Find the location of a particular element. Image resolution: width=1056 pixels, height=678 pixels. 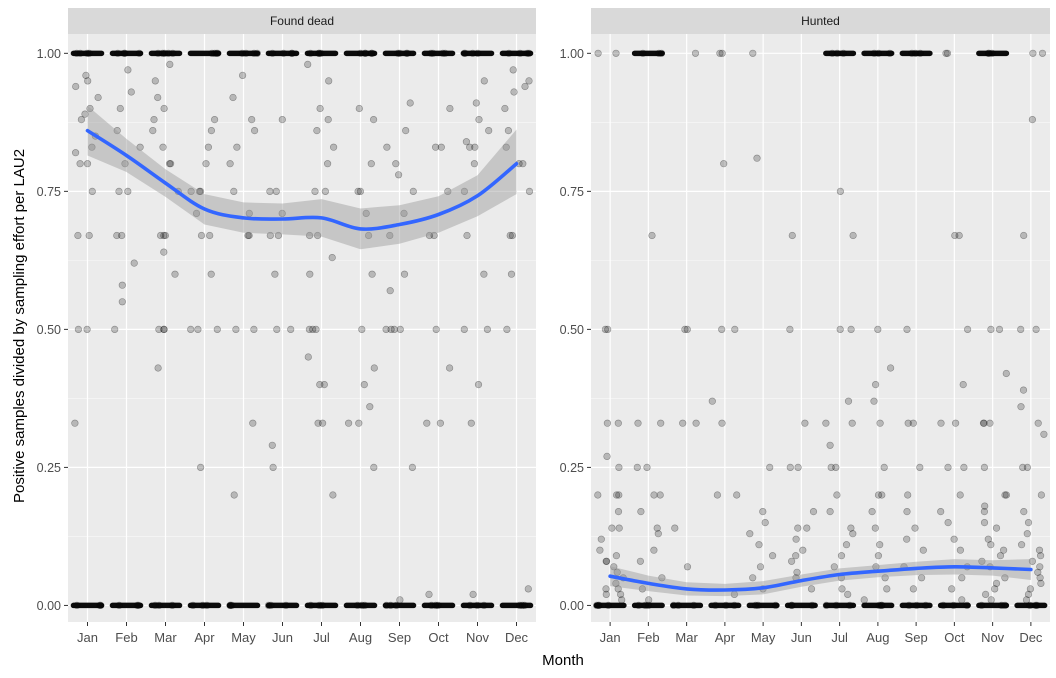

x-tick-label: Mar is located at coordinates (686, 637).